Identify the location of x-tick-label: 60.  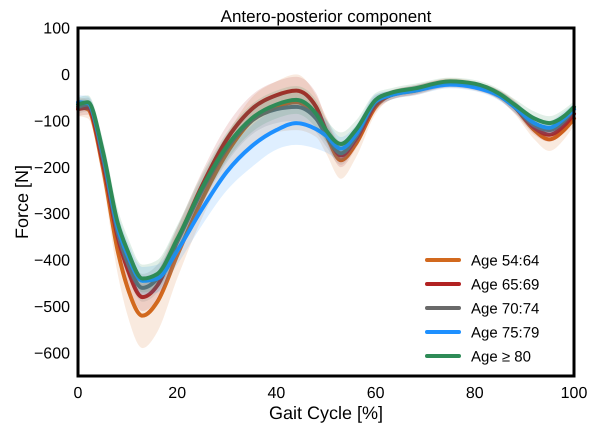
(375, 393).